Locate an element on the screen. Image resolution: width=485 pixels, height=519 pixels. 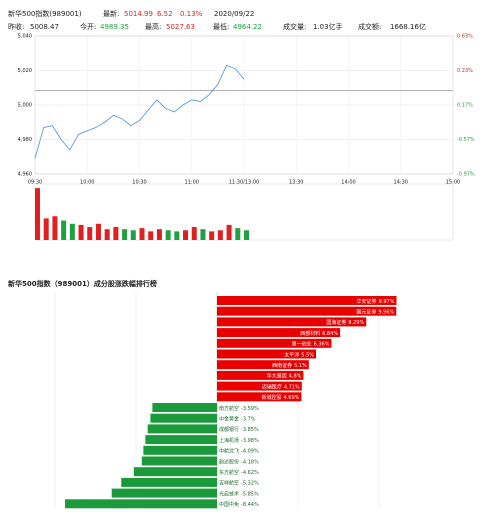
bar-label: 迈瑞医疗 4.71% is located at coordinates (281, 386).